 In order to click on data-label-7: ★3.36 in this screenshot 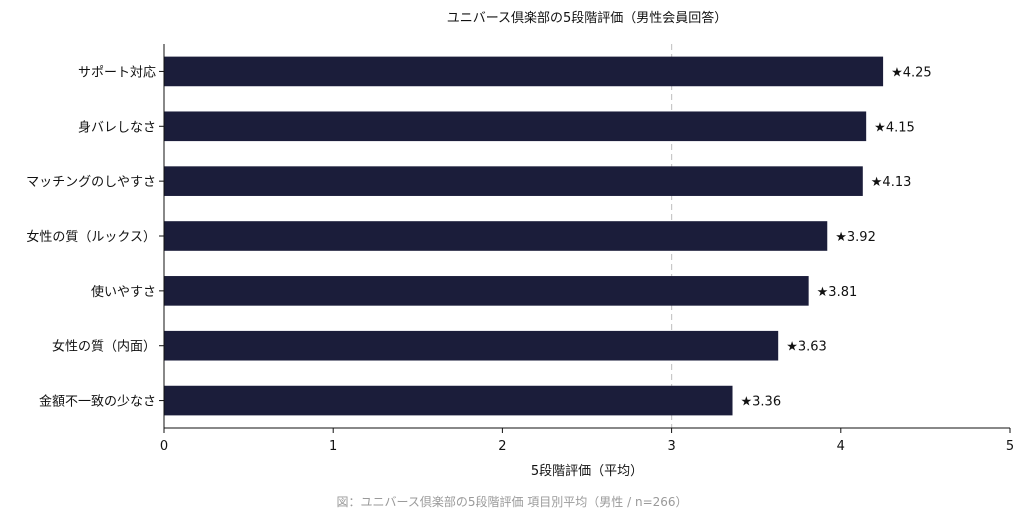, I will do `click(761, 402)`.